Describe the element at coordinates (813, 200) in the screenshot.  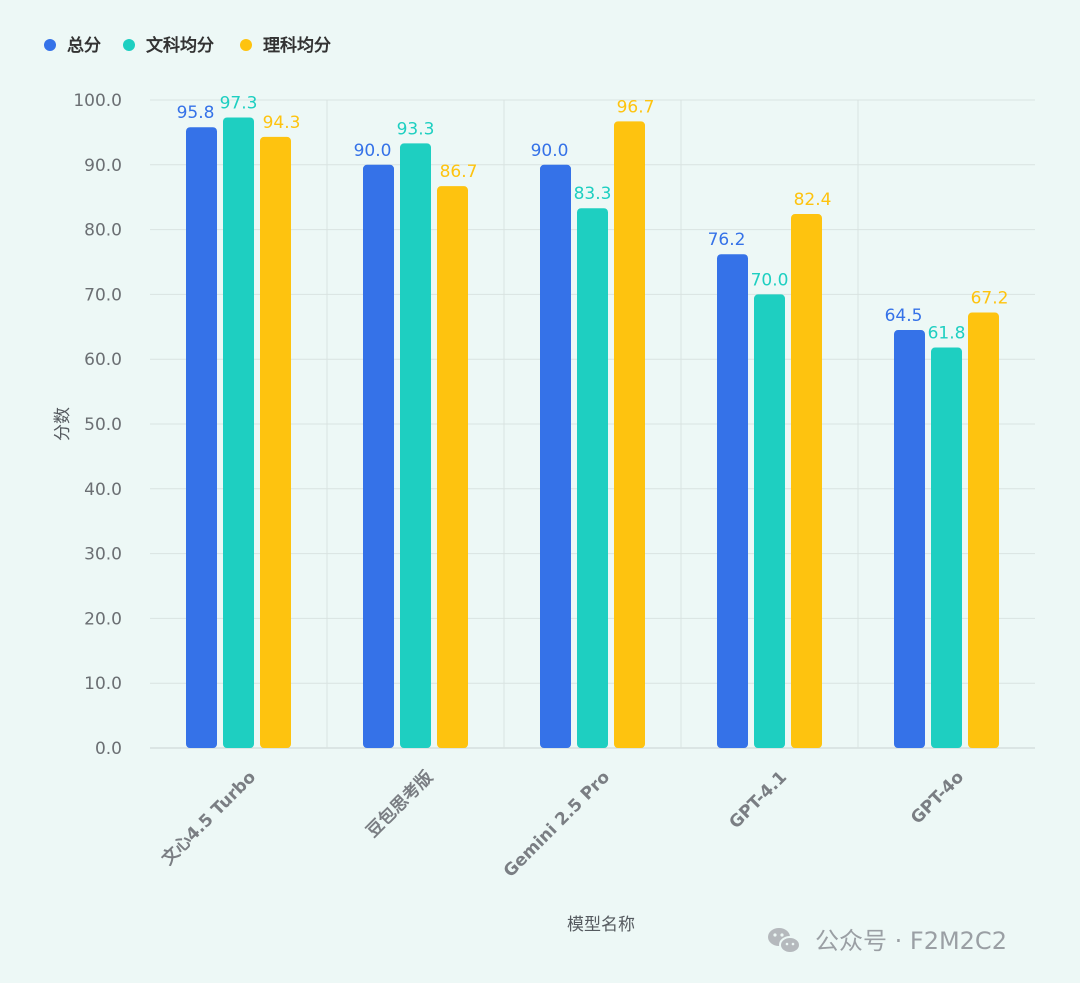
I see `data-label: 82.4` at that location.